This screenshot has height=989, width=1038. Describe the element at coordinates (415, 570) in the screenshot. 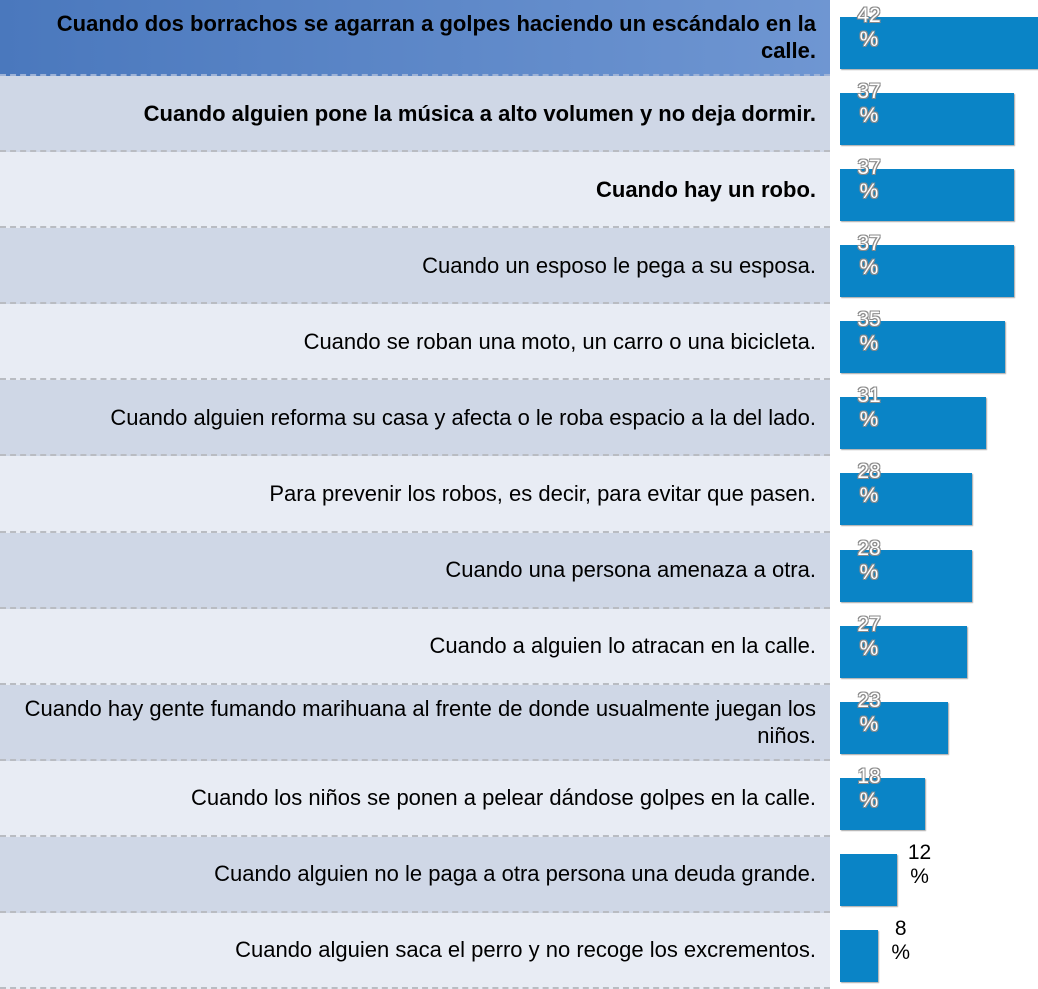

I see `category-label: Cuando una persona amenaza a otra.` at that location.